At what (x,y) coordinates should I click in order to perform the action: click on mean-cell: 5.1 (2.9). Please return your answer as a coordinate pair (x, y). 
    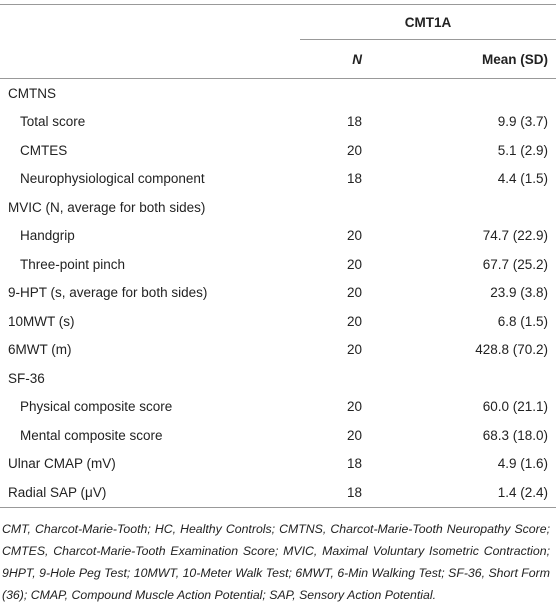
    Looking at the image, I should click on (522, 150).